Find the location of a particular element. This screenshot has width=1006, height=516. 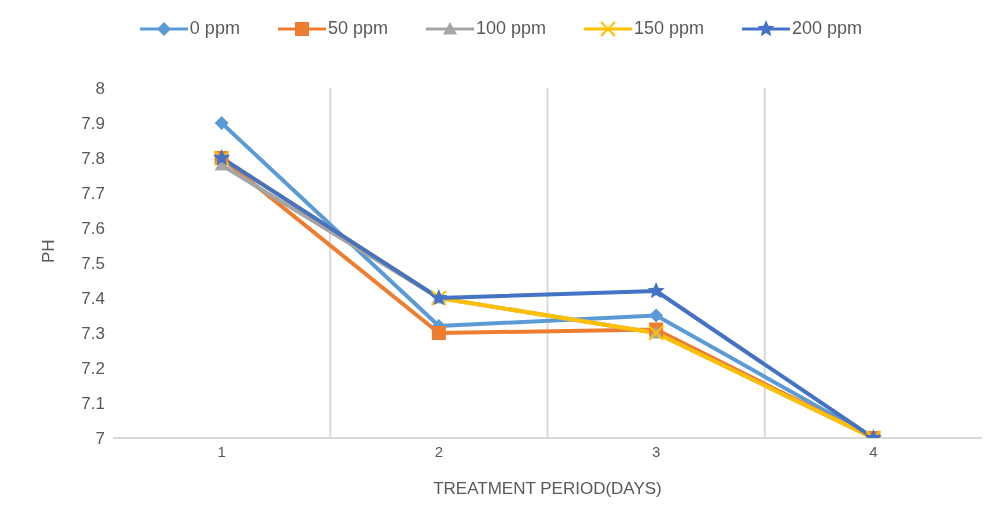

x-axis-title: TREATMENT PERIOD(DAYS) is located at coordinates (547, 488).